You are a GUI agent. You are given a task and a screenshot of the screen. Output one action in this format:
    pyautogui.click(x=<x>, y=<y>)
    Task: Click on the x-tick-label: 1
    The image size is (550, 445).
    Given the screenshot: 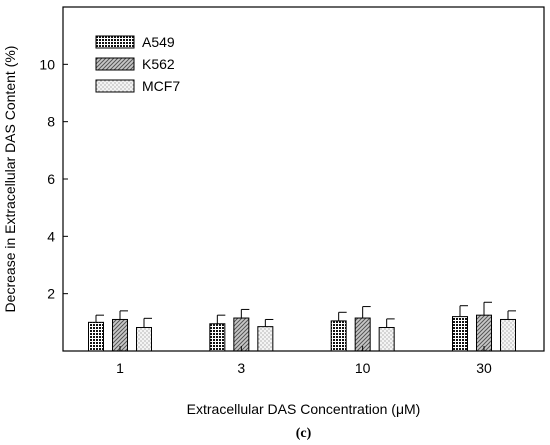 What is the action you would take?
    pyautogui.click(x=120, y=368)
    